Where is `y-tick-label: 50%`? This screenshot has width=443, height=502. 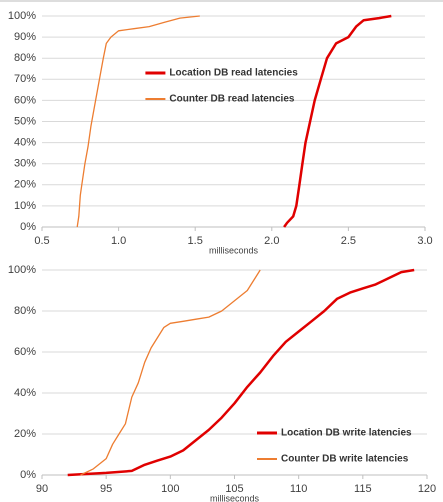 y-tick-label: 50% is located at coordinates (25, 121).